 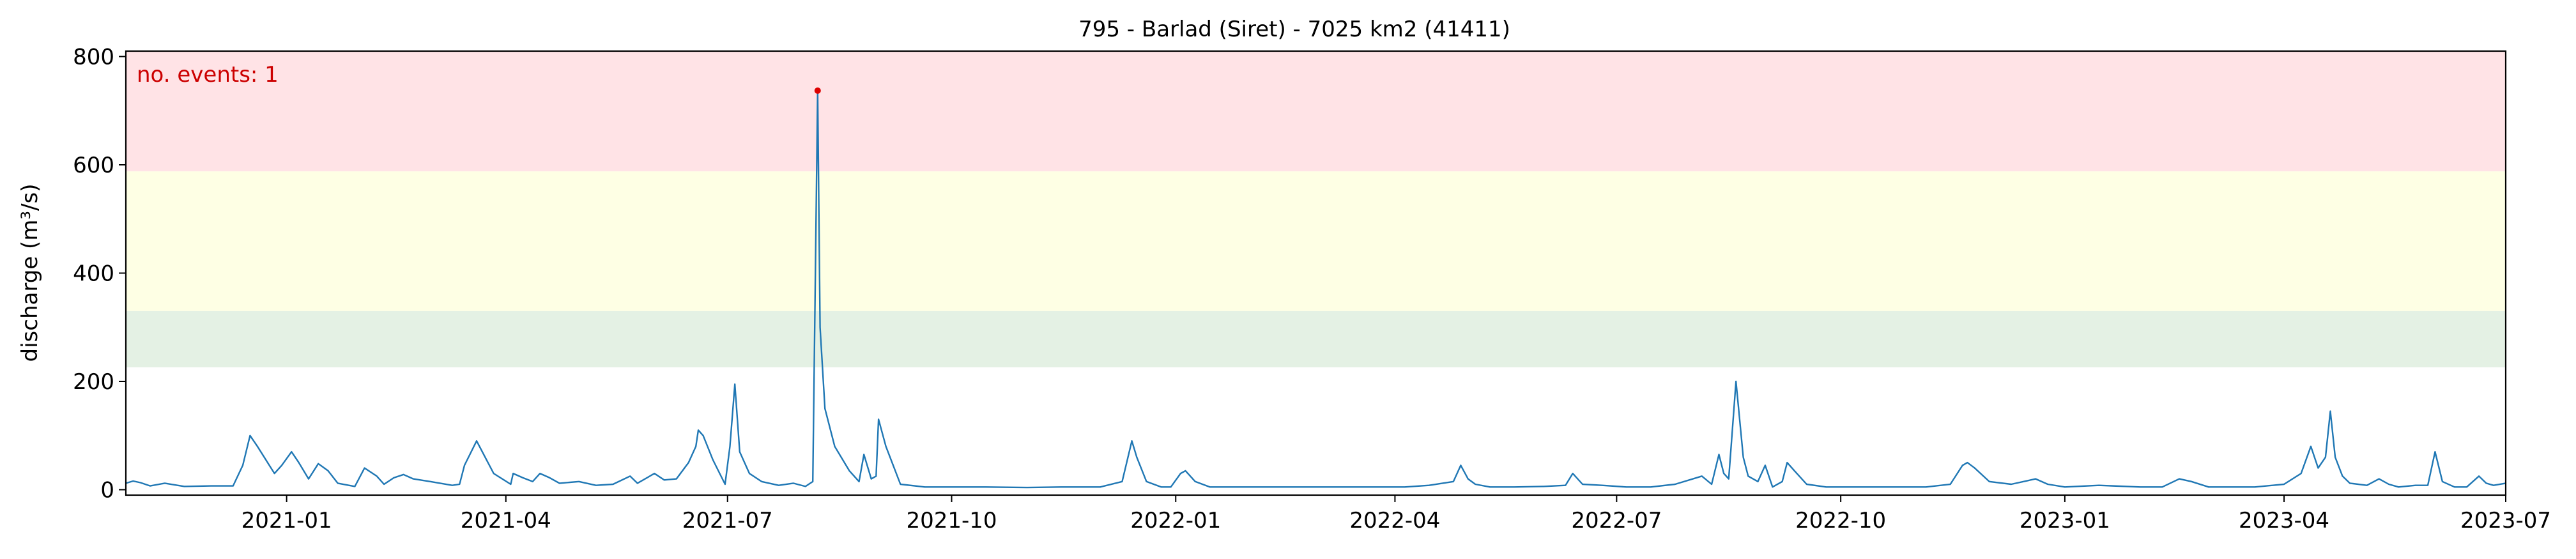 I want to click on y-axis-label: discharge (m³/s), so click(x=30, y=273).